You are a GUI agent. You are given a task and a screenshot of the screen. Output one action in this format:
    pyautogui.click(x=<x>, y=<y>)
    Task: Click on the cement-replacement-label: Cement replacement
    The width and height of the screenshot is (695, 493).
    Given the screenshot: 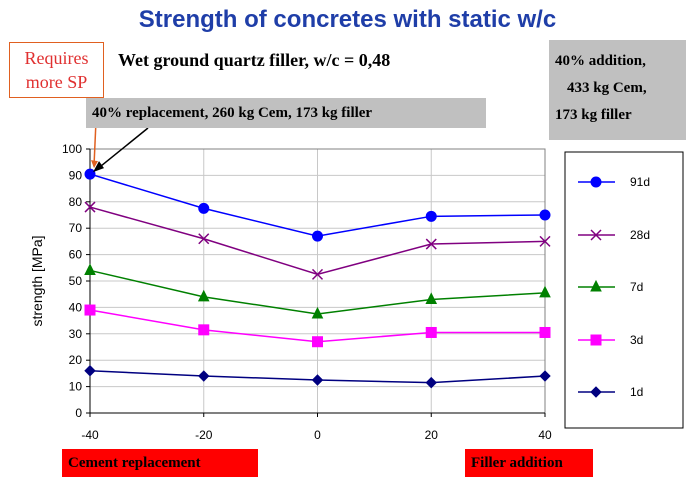 What is the action you would take?
    pyautogui.click(x=160, y=463)
    